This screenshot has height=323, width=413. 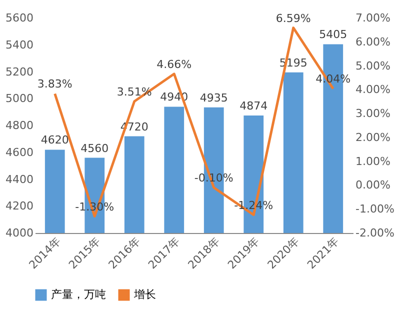 What do you see at coordinates (54, 84) in the screenshot?
I see `data-label: 3.83%` at bounding box center [54, 84].